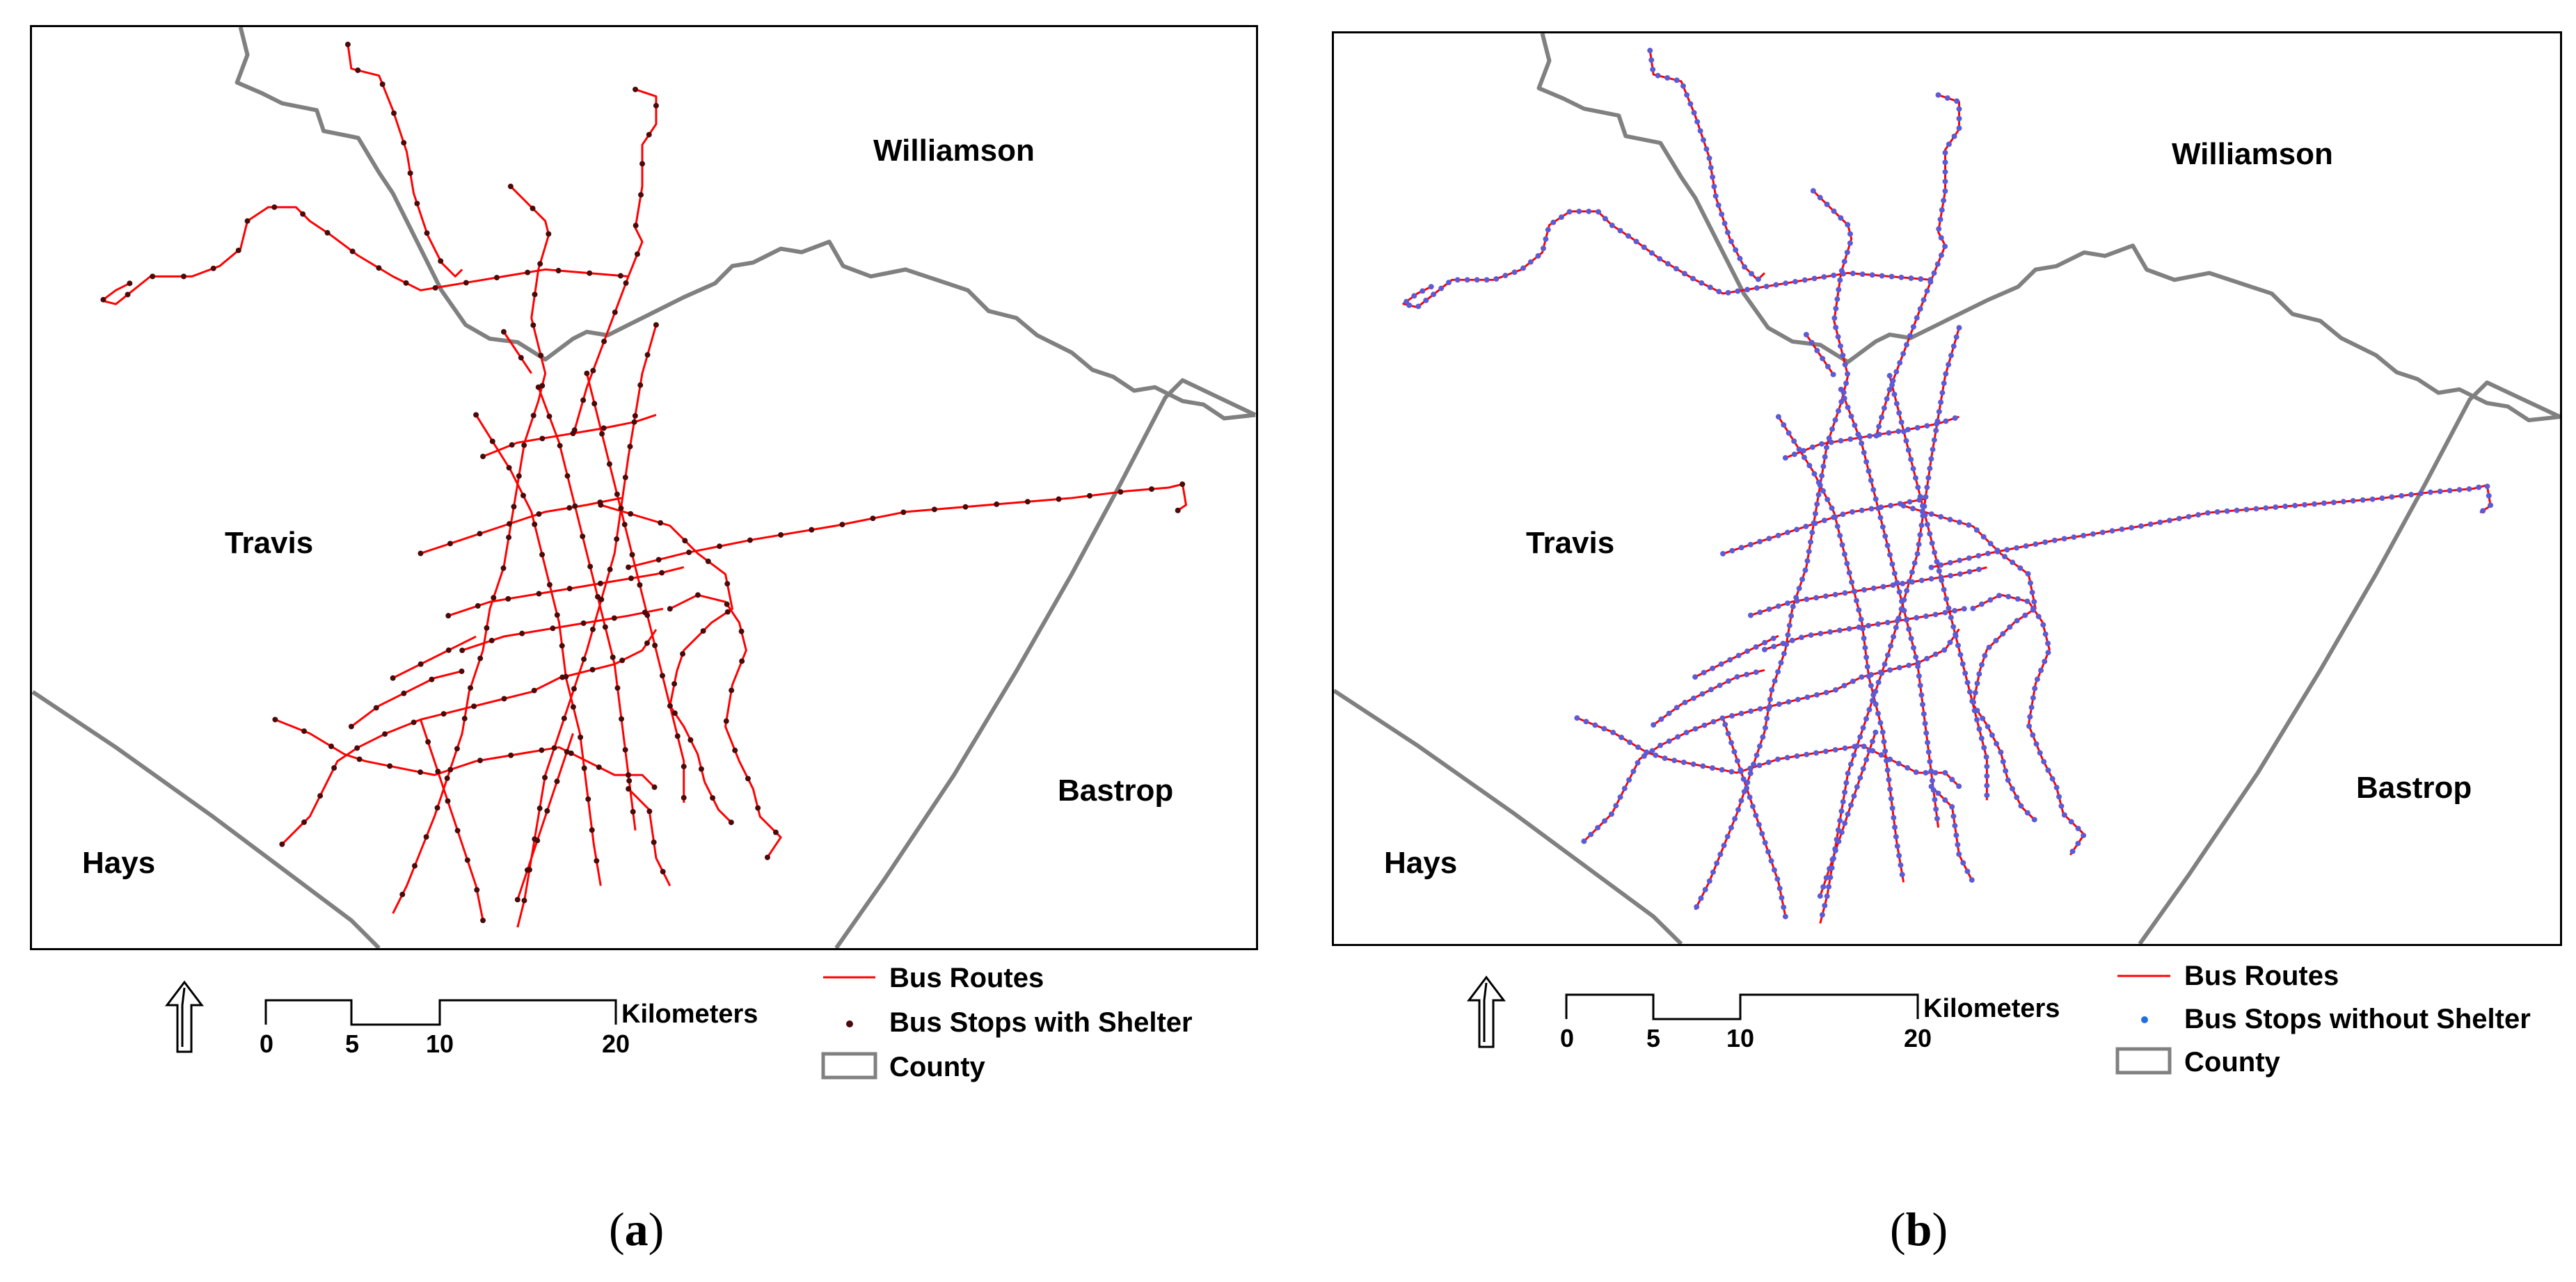 The height and width of the screenshot is (1282, 2576). What do you see at coordinates (562, 629) in the screenshot?
I see `route` at bounding box center [562, 629].